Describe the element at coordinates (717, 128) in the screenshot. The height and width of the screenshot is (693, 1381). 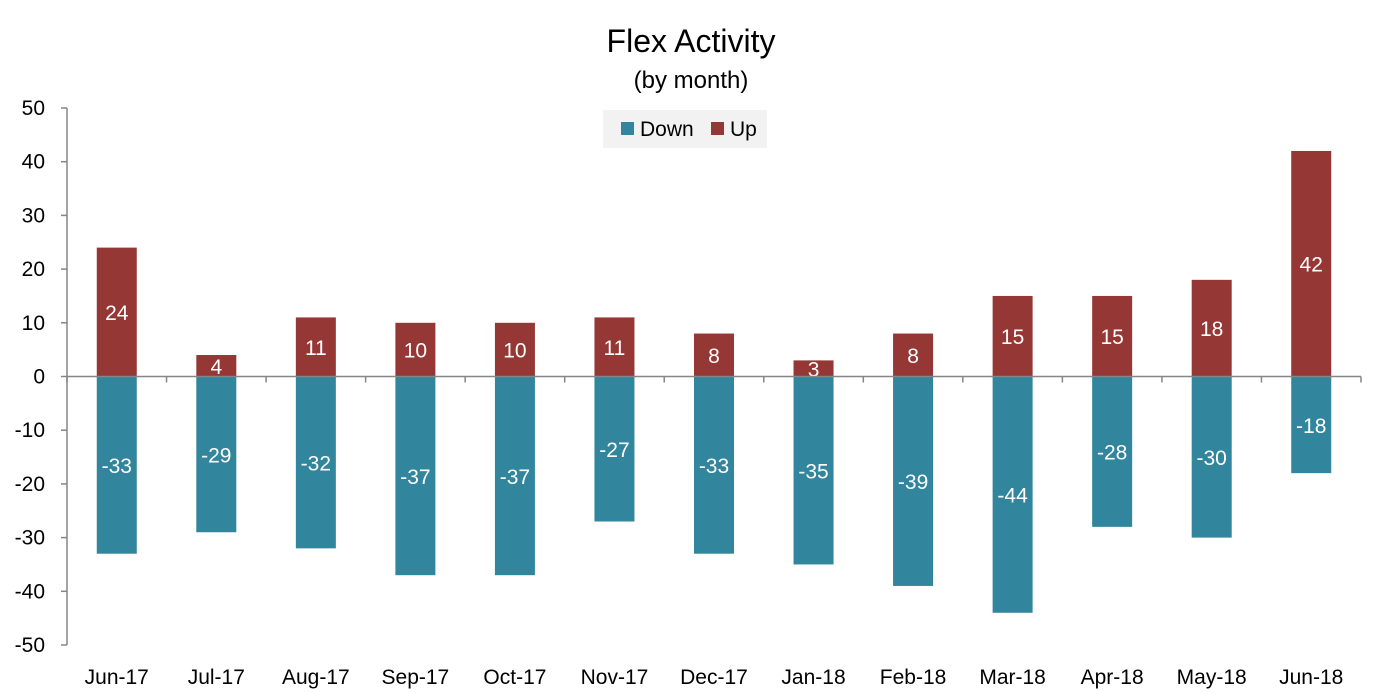
I see `legend-swatch-up` at that location.